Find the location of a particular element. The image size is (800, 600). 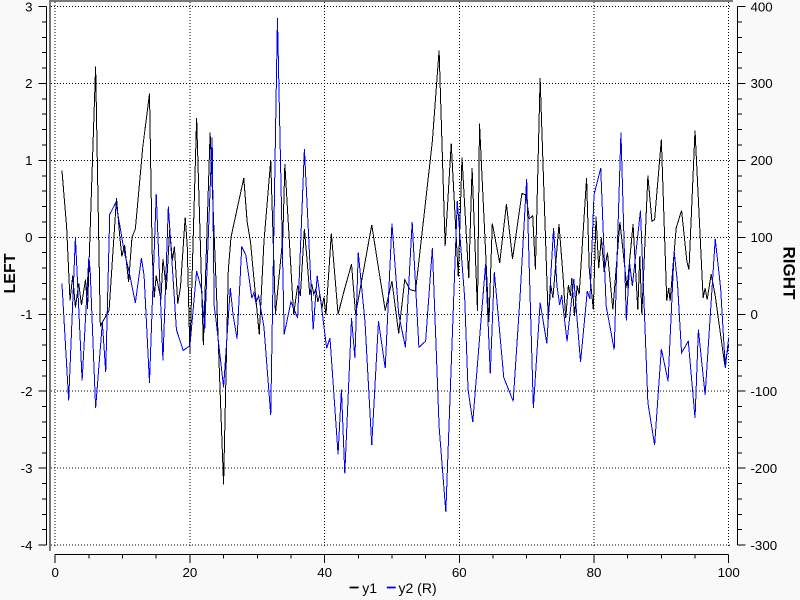

svg-text: -1 is located at coordinates (27, 314).